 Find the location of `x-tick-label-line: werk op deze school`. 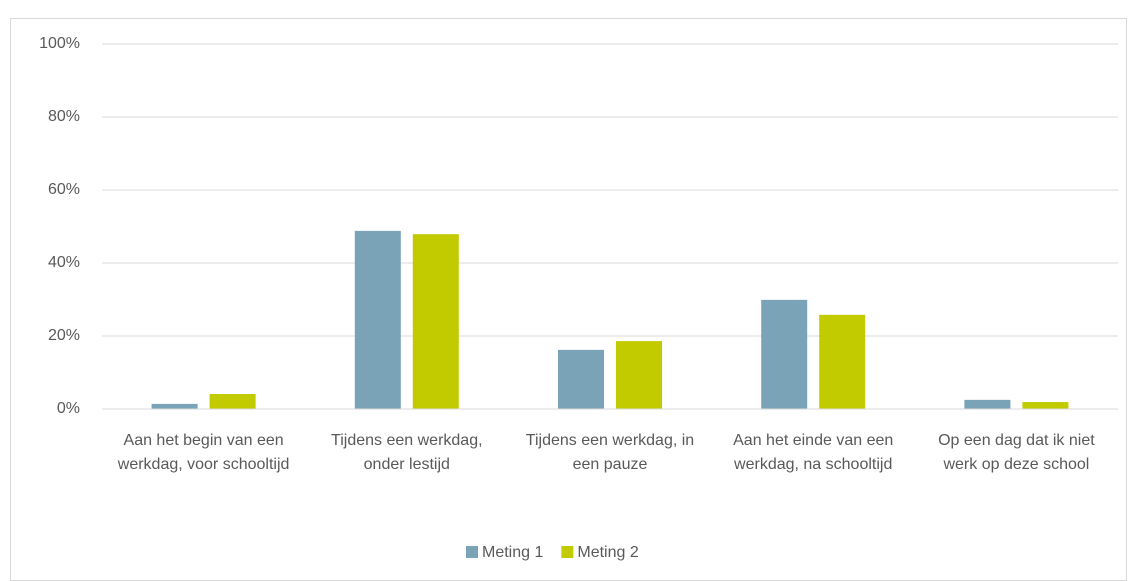

x-tick-label-line: werk op deze school is located at coordinates (1015, 464).